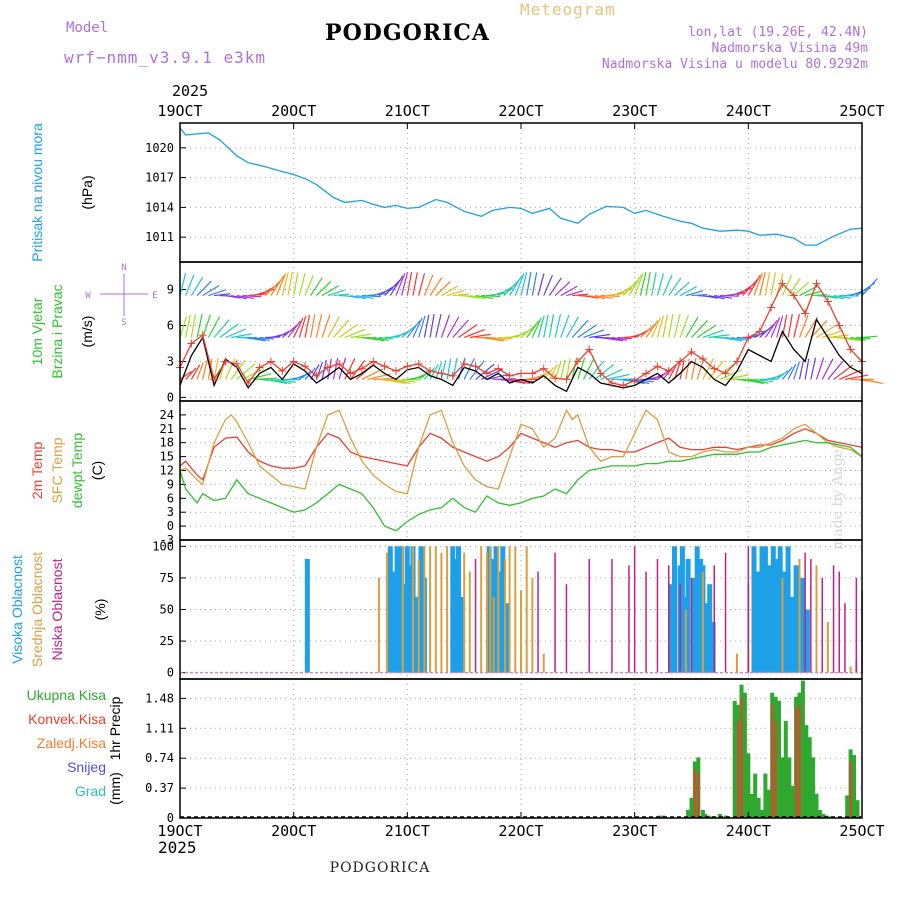 The image size is (900, 900). What do you see at coordinates (293, 831) in the screenshot?
I see `x-tick-label-bottom: 20OCT` at bounding box center [293, 831].